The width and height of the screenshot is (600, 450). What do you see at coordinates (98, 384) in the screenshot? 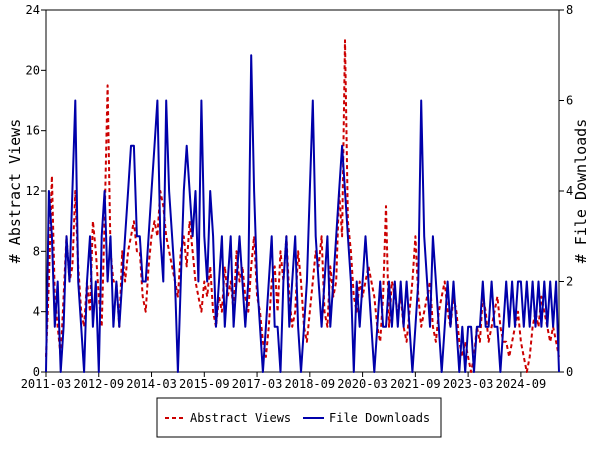
I see `x-tick-label: 2012-09` at bounding box center [98, 384].